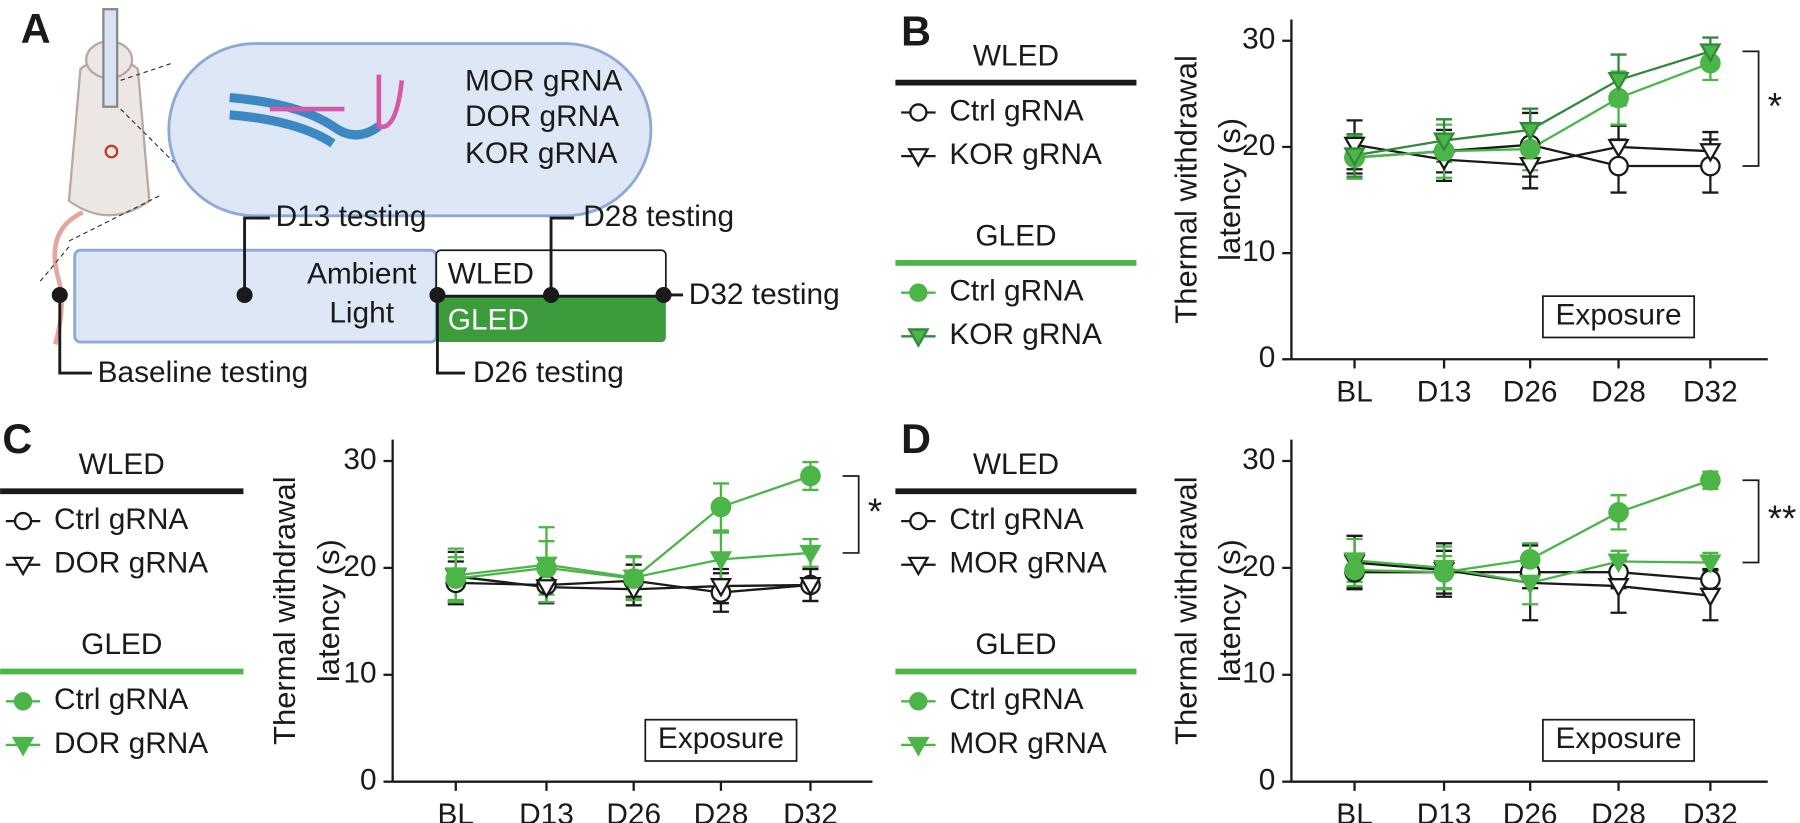 Image resolution: width=1800 pixels, height=823 pixels. Describe the element at coordinates (544, 81) in the screenshot. I see `guide-label: MOR gRNA` at that location.